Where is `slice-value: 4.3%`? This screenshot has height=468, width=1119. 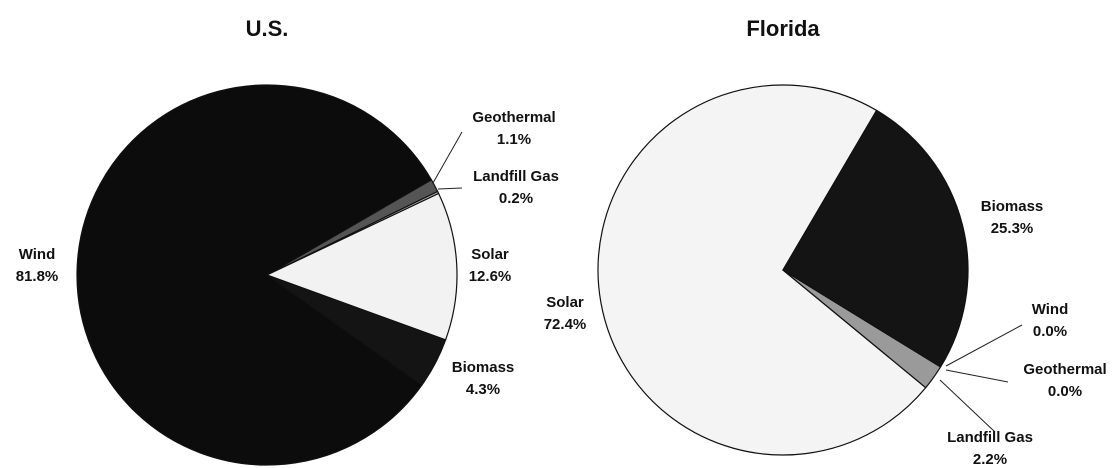
slice-value: 4.3% is located at coordinates (483, 389).